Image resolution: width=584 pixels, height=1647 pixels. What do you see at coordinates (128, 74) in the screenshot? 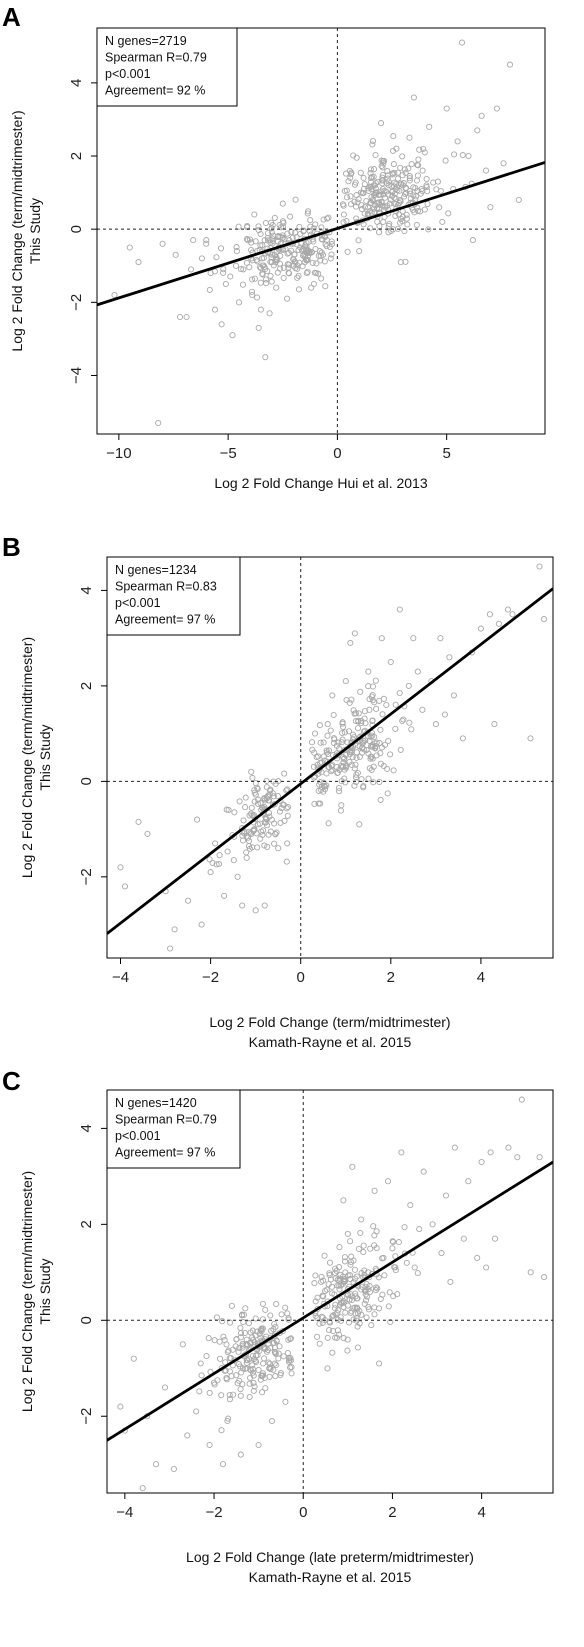
I see `stats-line: p<0.001` at bounding box center [128, 74].